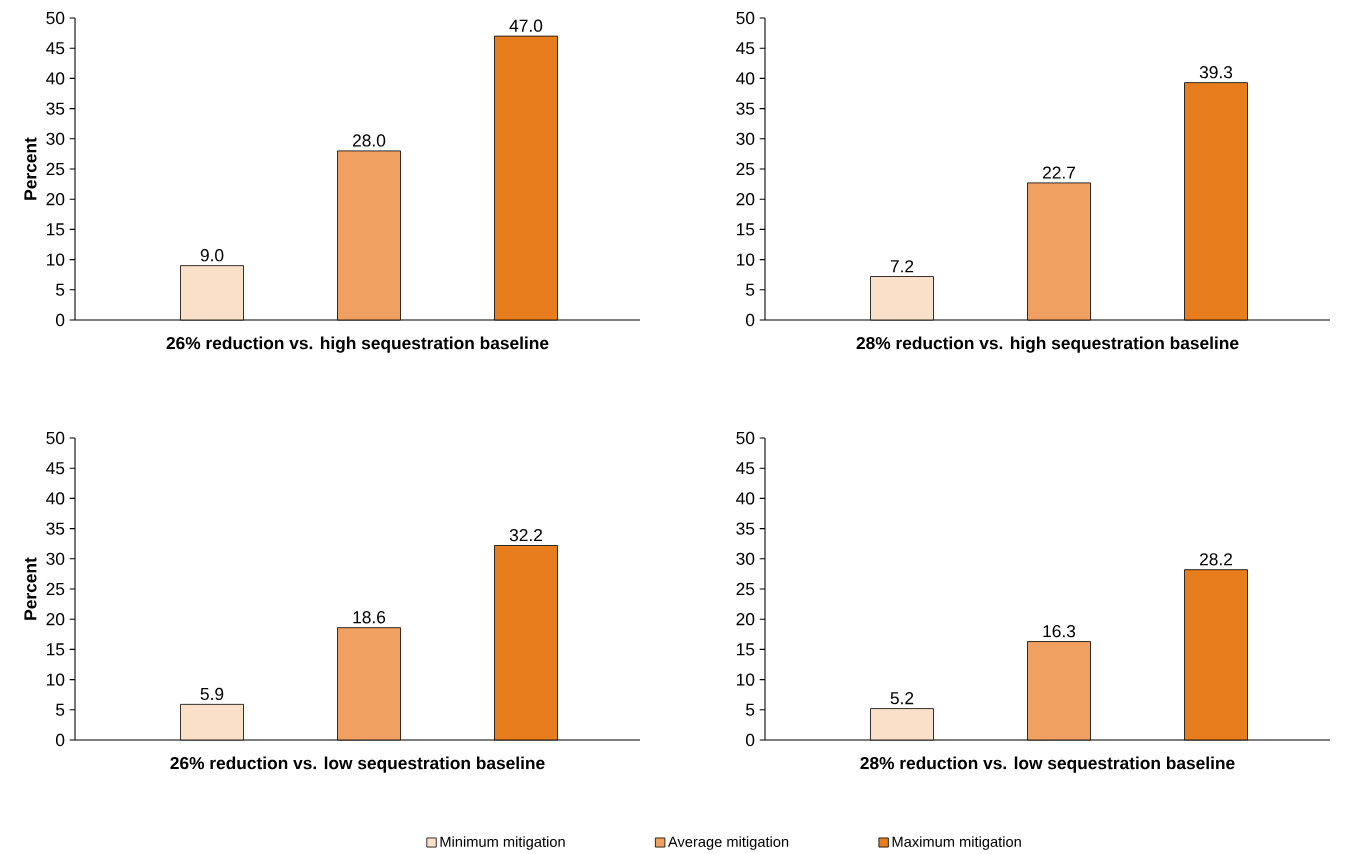 This screenshot has width=1354, height=854. What do you see at coordinates (526, 25) in the screenshot?
I see `data-label: 47.0` at bounding box center [526, 25].